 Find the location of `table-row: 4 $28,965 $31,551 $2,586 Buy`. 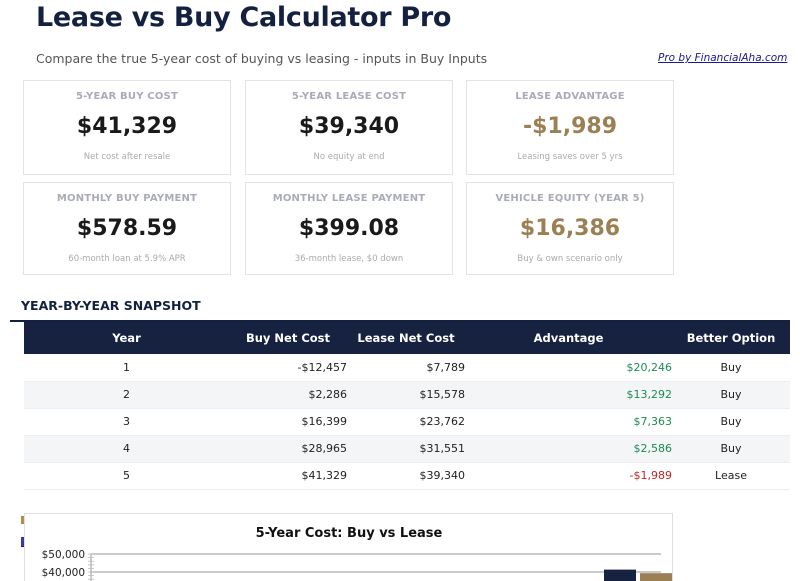

table-row: 4 $28,965 $31,551 $2,586 Buy is located at coordinates (407, 449).